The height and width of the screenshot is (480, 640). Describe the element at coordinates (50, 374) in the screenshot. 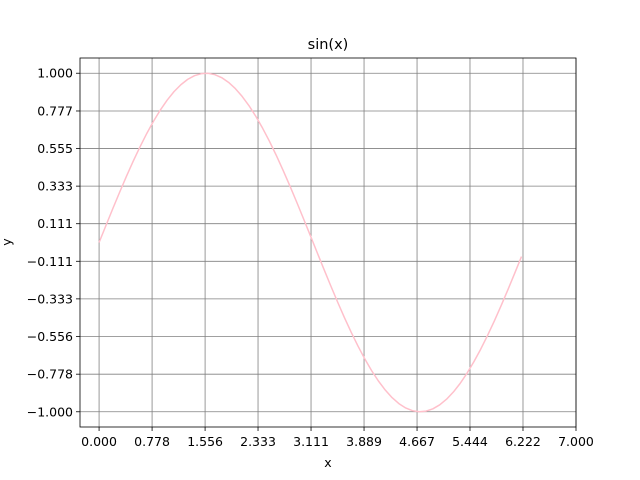

I see `y-tick-label: −0.778` at that location.